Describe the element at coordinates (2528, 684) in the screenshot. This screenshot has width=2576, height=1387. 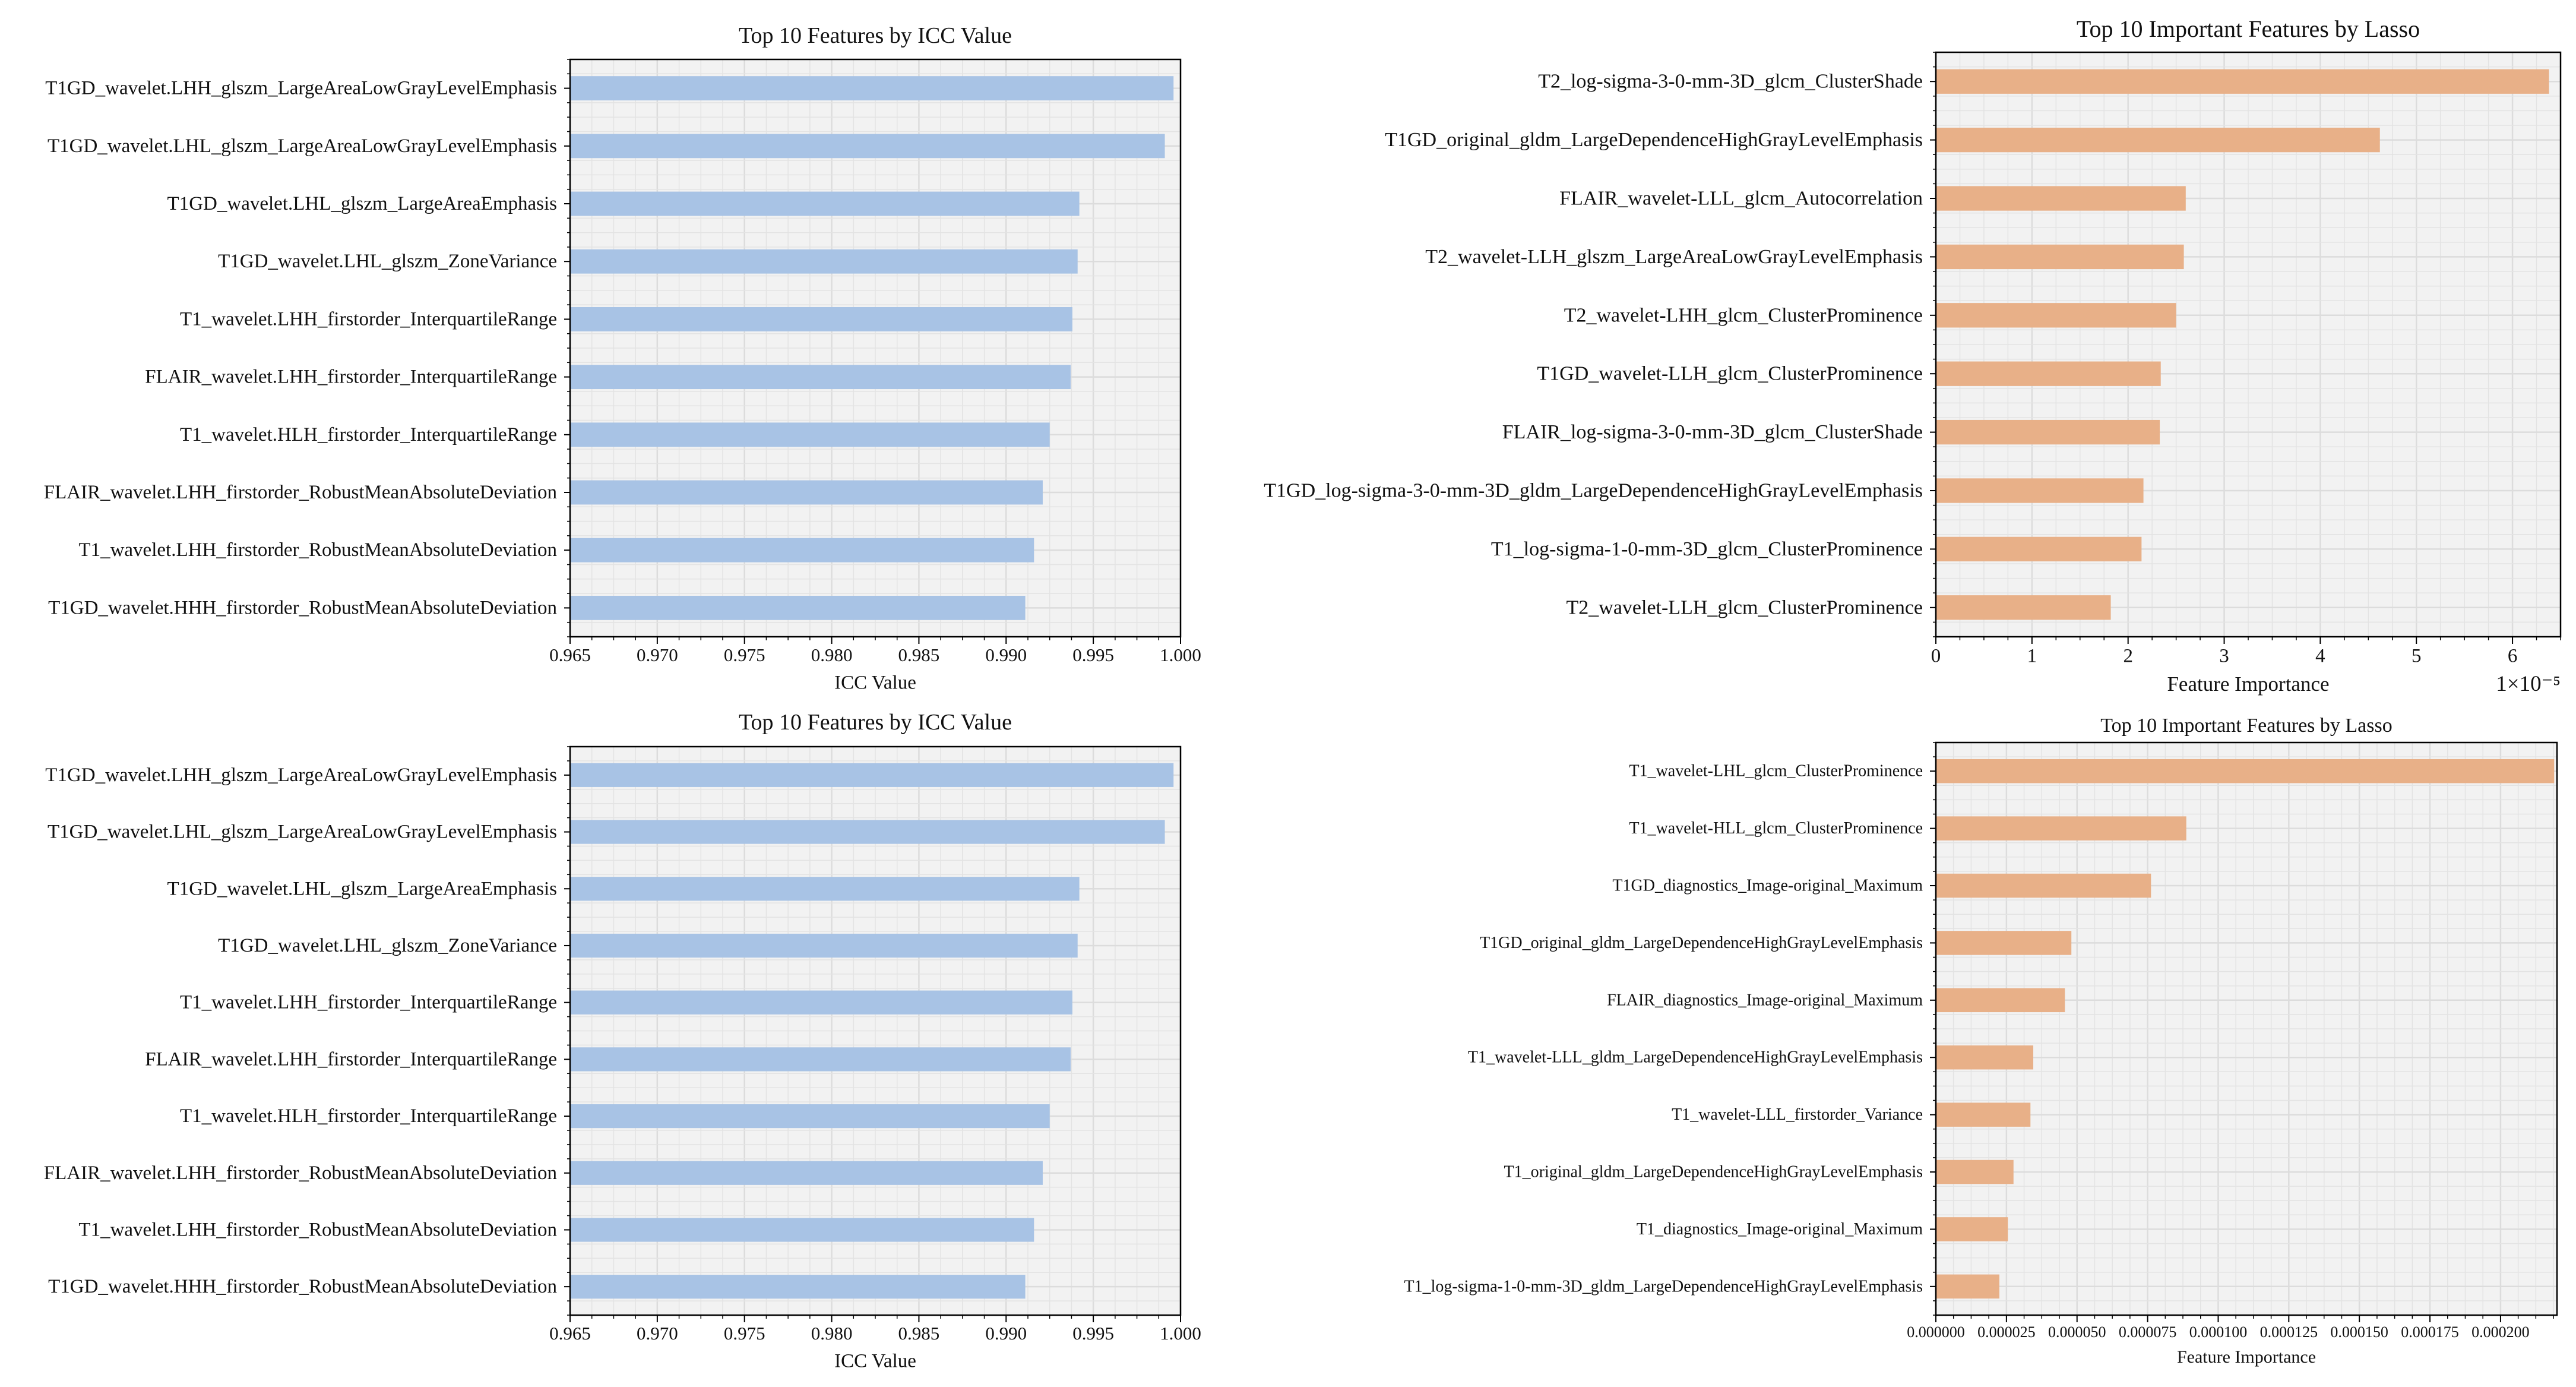
I see `x-axis-offset-text: 1×10⁻⁵` at that location.